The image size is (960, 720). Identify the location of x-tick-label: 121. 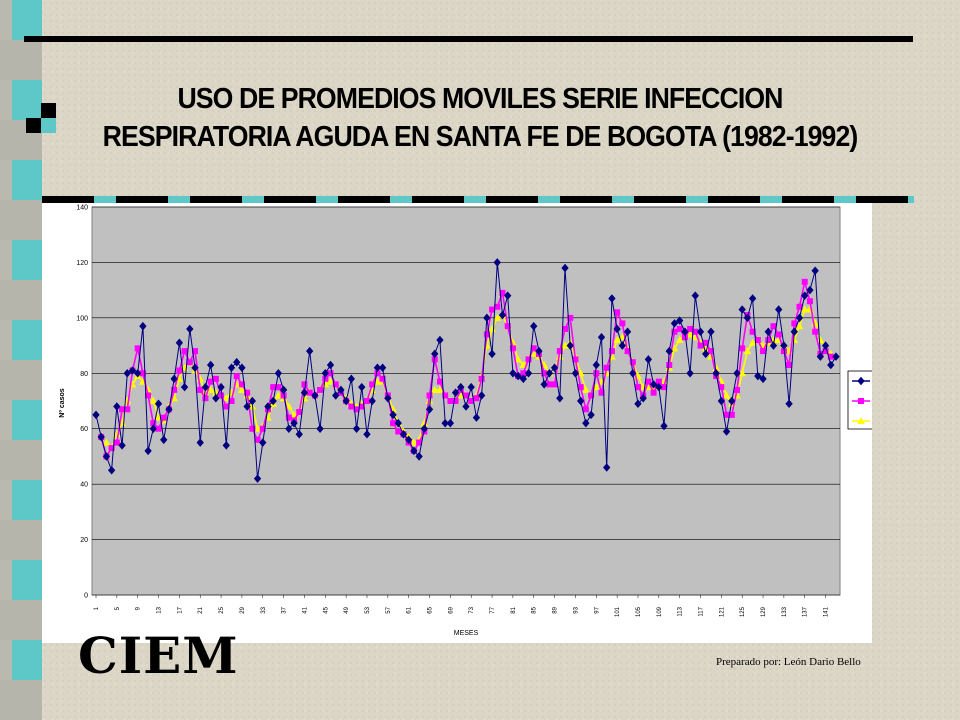
(722, 611).